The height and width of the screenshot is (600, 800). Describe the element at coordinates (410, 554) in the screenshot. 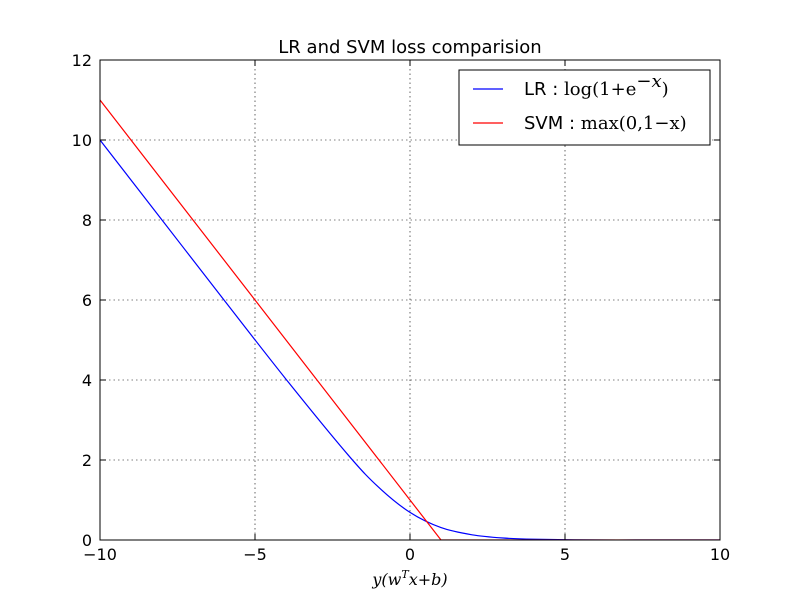

I see `x-tick-label: 0` at that location.